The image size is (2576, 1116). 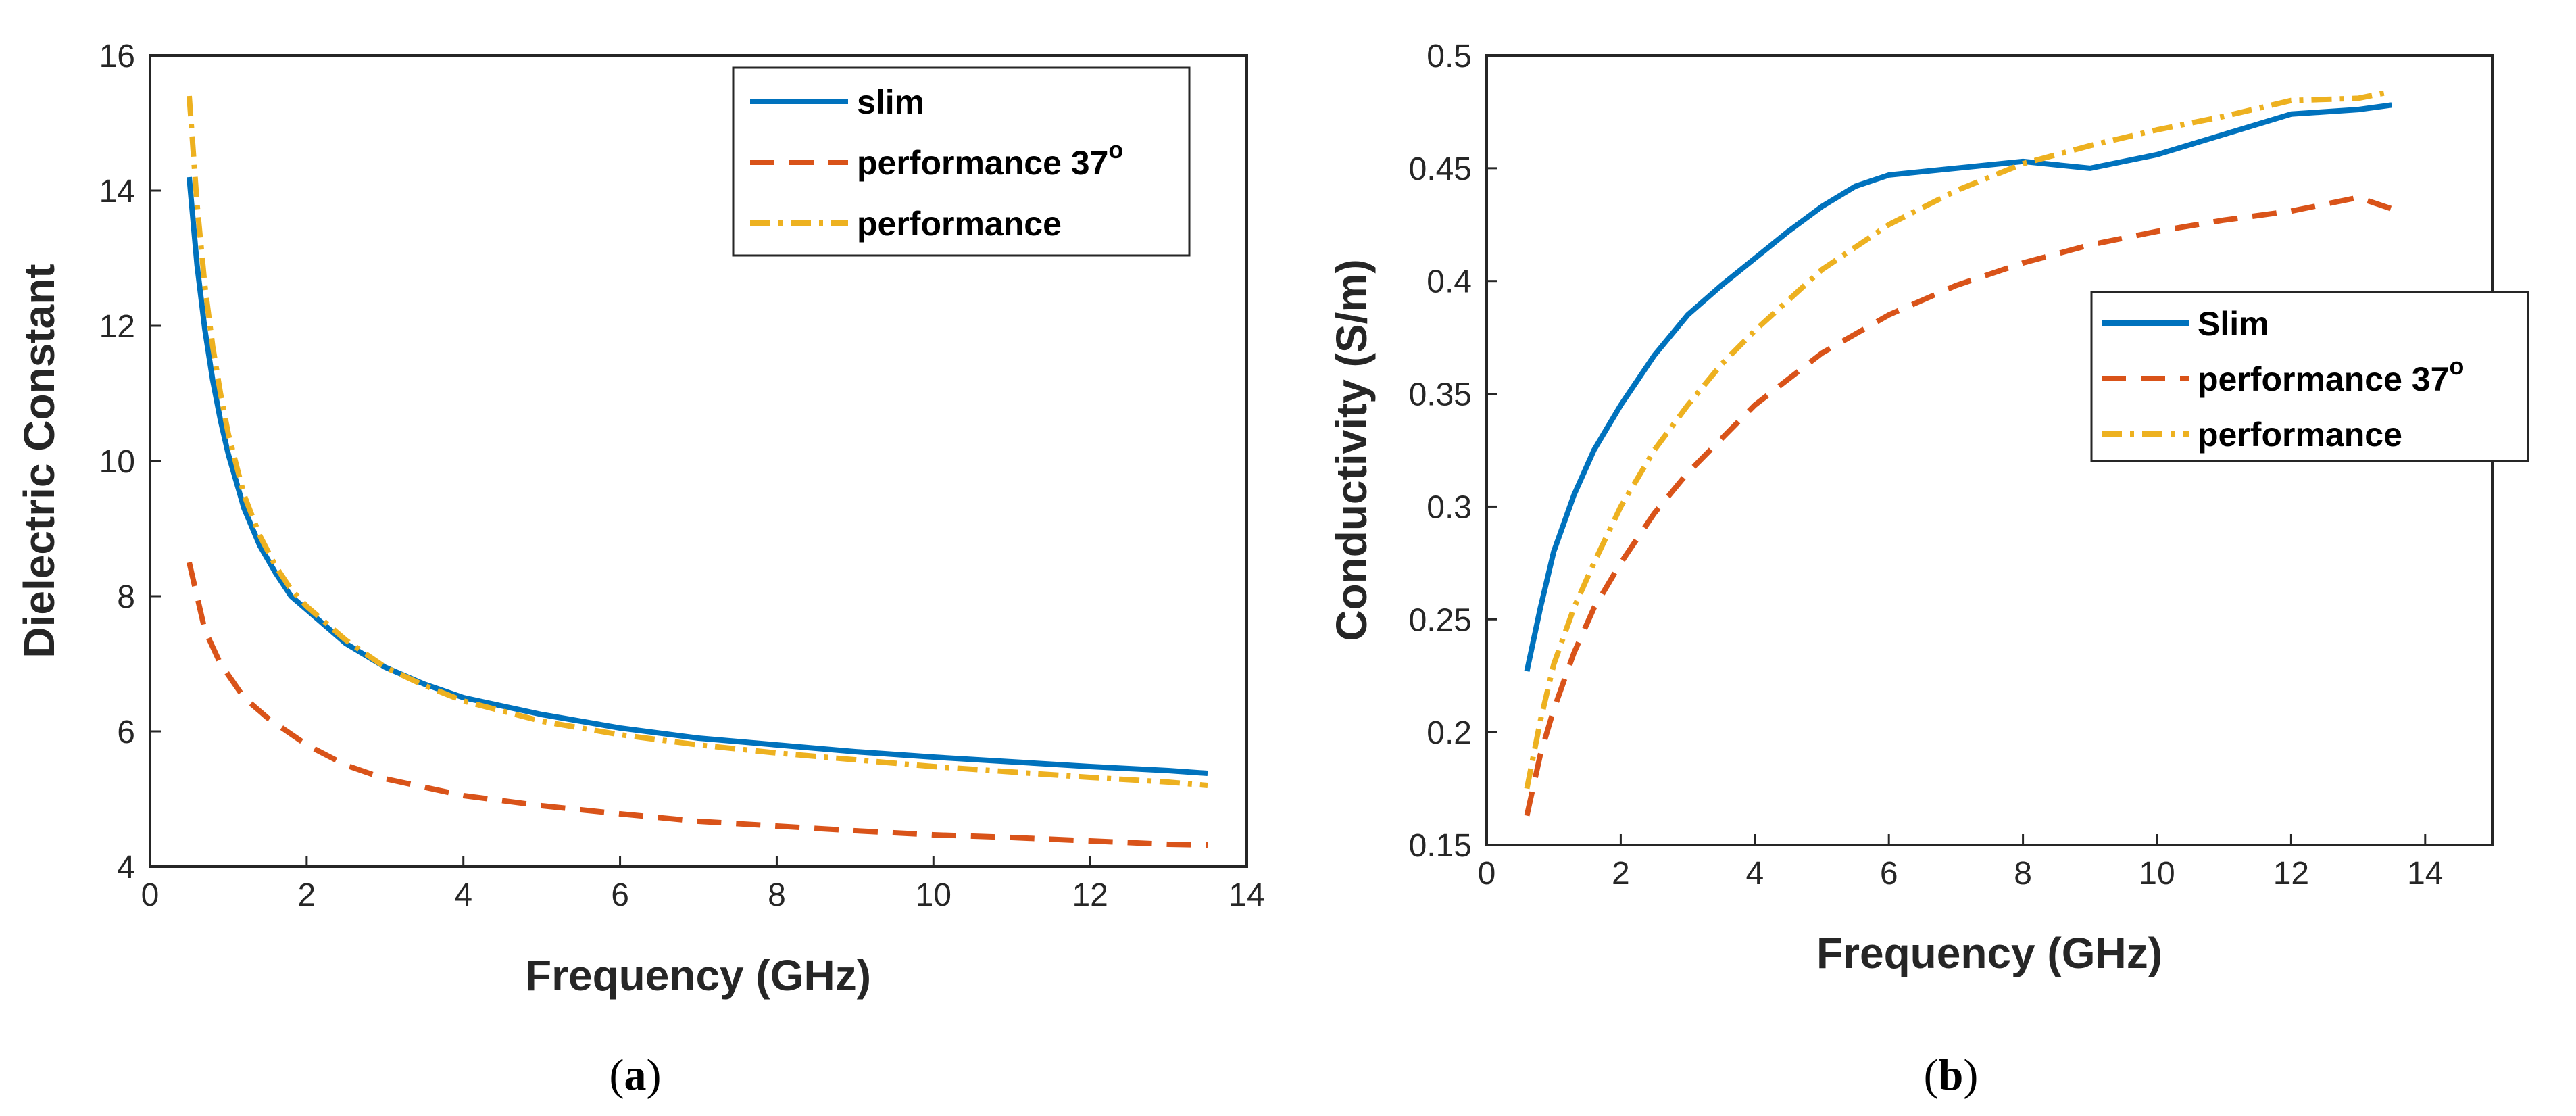 I want to click on legend-label-performance-b: performance, so click(x=2300, y=435).